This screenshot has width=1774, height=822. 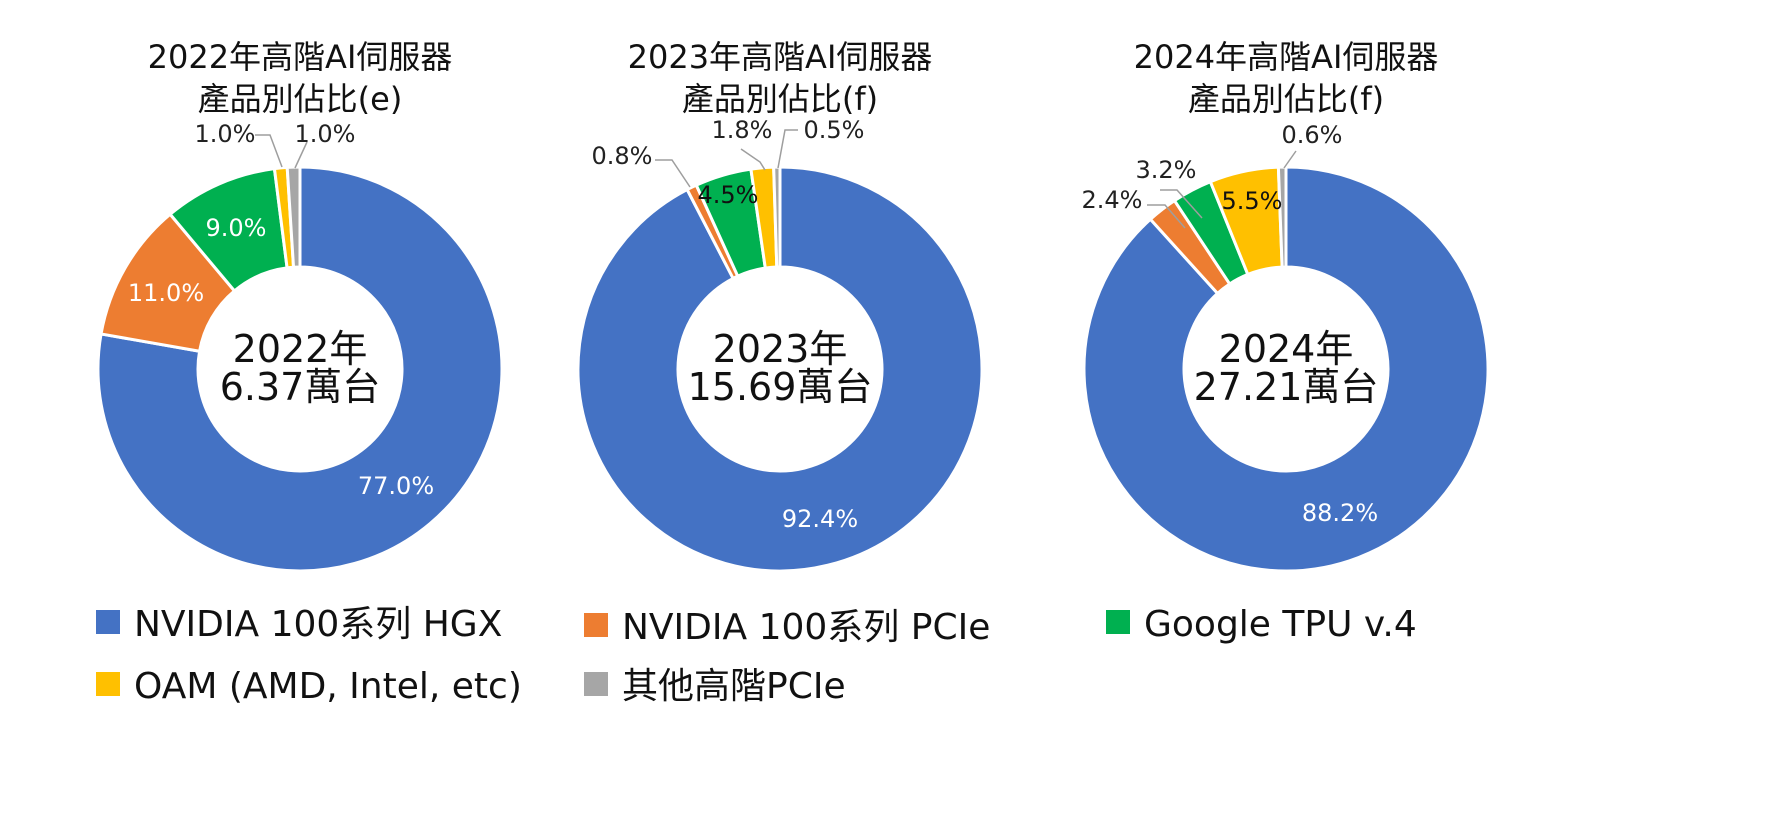 I want to click on data-label-NVIDIA 100系列 PCIe: 11.0%, so click(x=166, y=293).